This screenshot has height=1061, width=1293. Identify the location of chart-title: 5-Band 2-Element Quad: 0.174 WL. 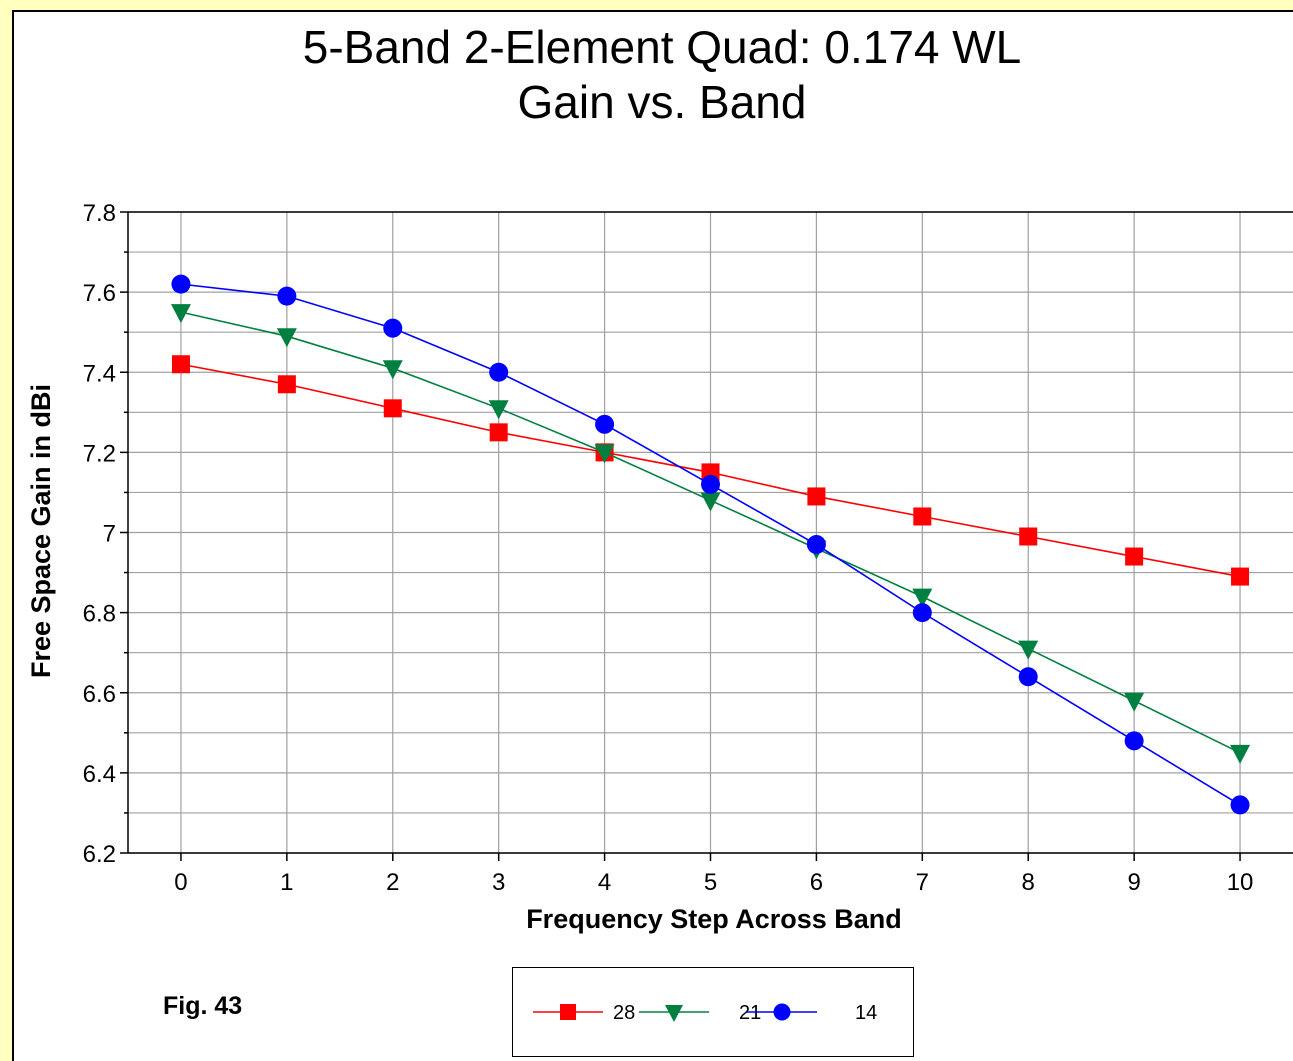
(662, 47).